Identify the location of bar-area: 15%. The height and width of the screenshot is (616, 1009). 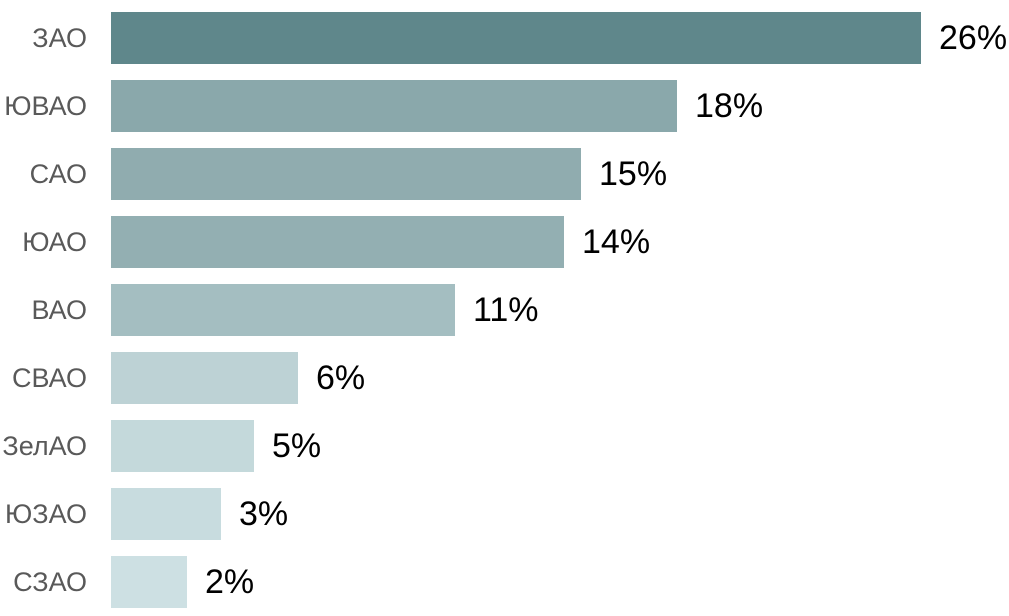
(560, 174).